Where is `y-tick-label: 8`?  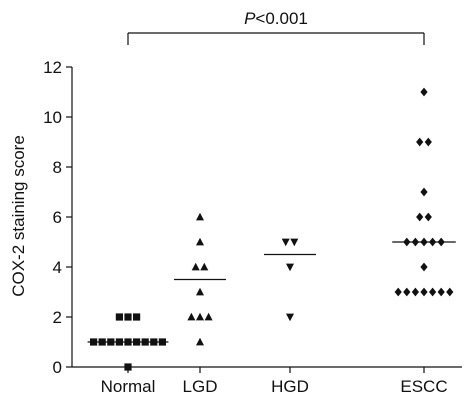 y-tick-label: 8 is located at coordinates (57, 167).